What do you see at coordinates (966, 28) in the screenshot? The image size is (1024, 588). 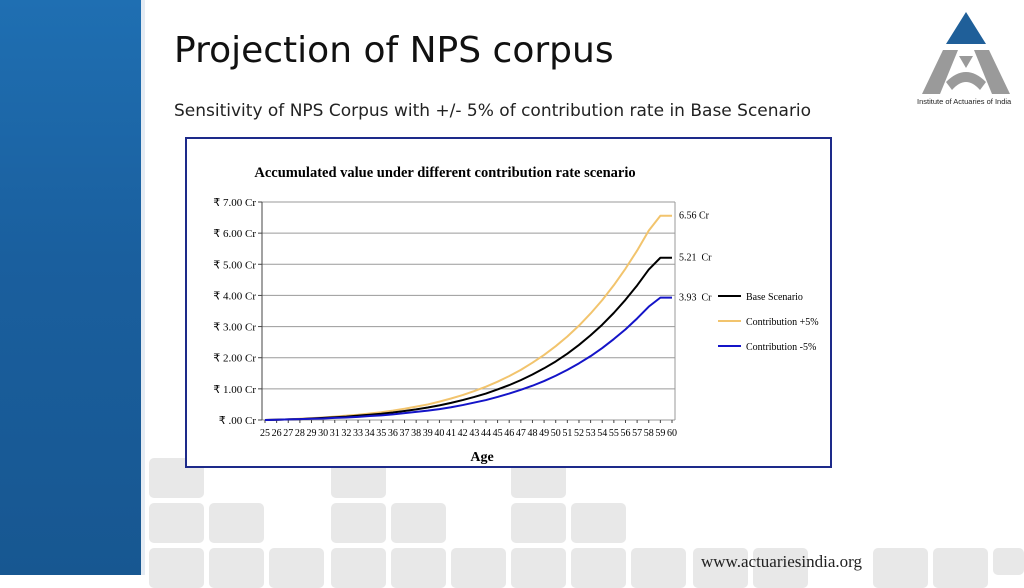 I see `logo-blue-triangle` at bounding box center [966, 28].